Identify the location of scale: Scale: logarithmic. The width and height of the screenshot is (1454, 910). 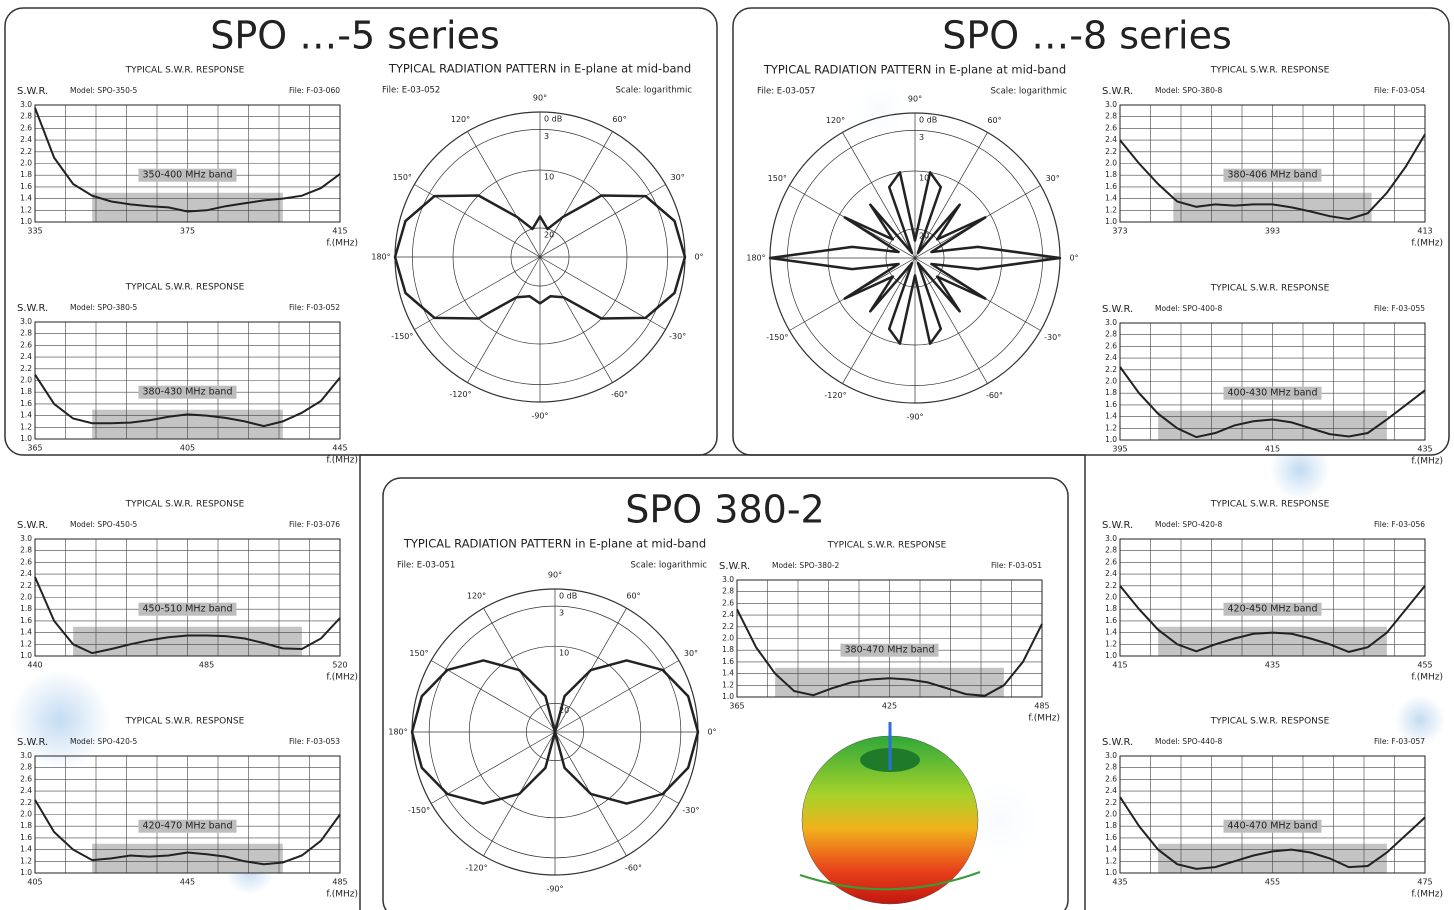
(669, 566).